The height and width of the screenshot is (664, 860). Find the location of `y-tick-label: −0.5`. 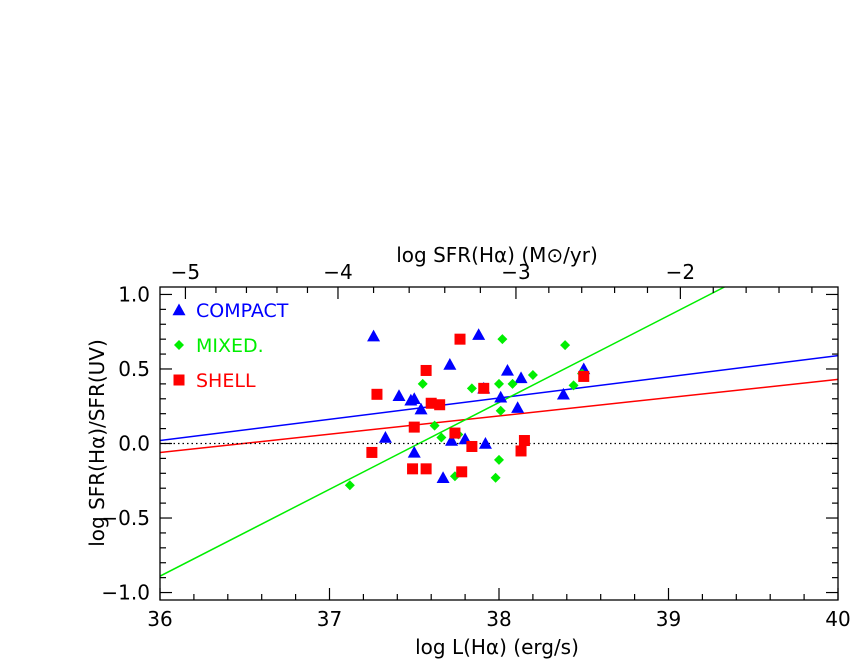

y-tick-label: −0.5 is located at coordinates (125, 518).